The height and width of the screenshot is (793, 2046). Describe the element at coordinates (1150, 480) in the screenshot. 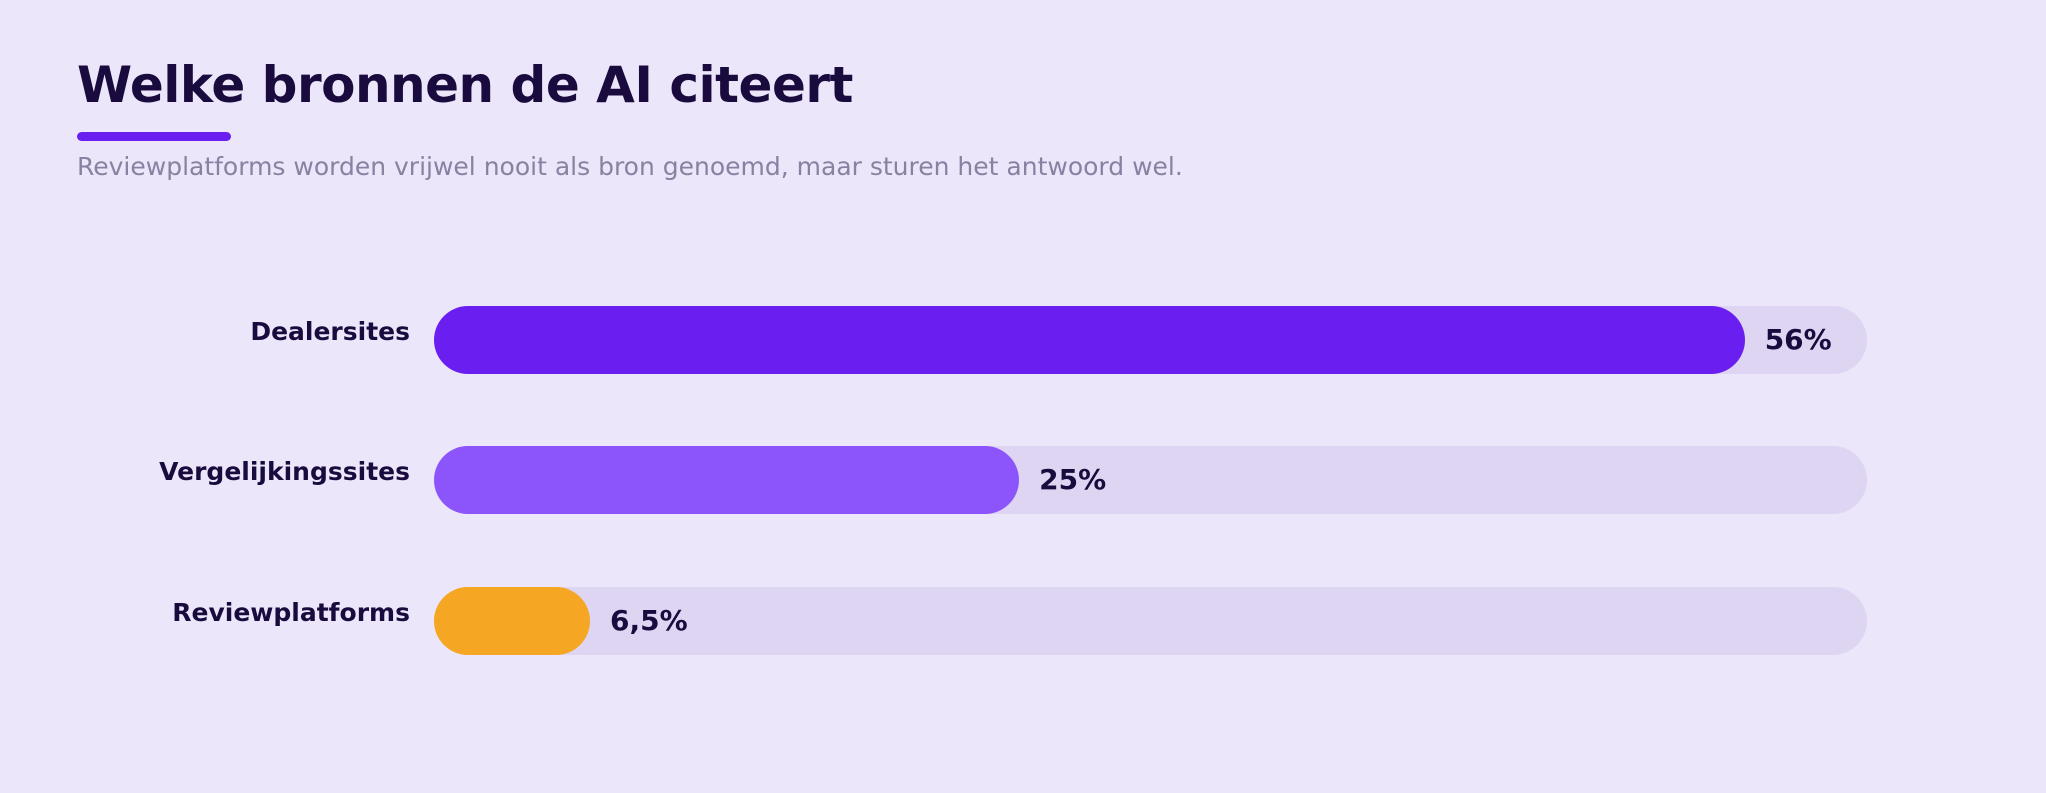

I see `bar-track: 25%` at that location.